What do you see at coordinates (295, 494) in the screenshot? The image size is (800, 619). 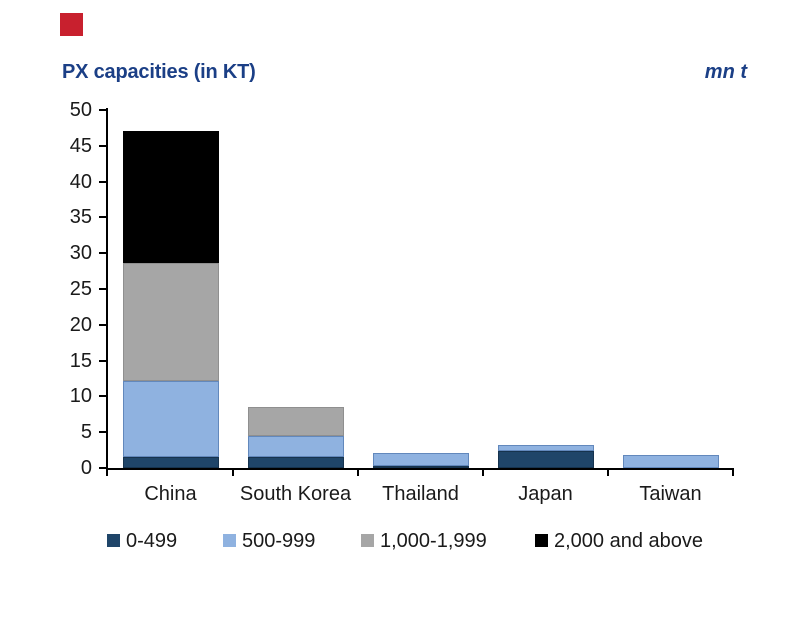 I see `x-axis-label: South Korea` at bounding box center [295, 494].